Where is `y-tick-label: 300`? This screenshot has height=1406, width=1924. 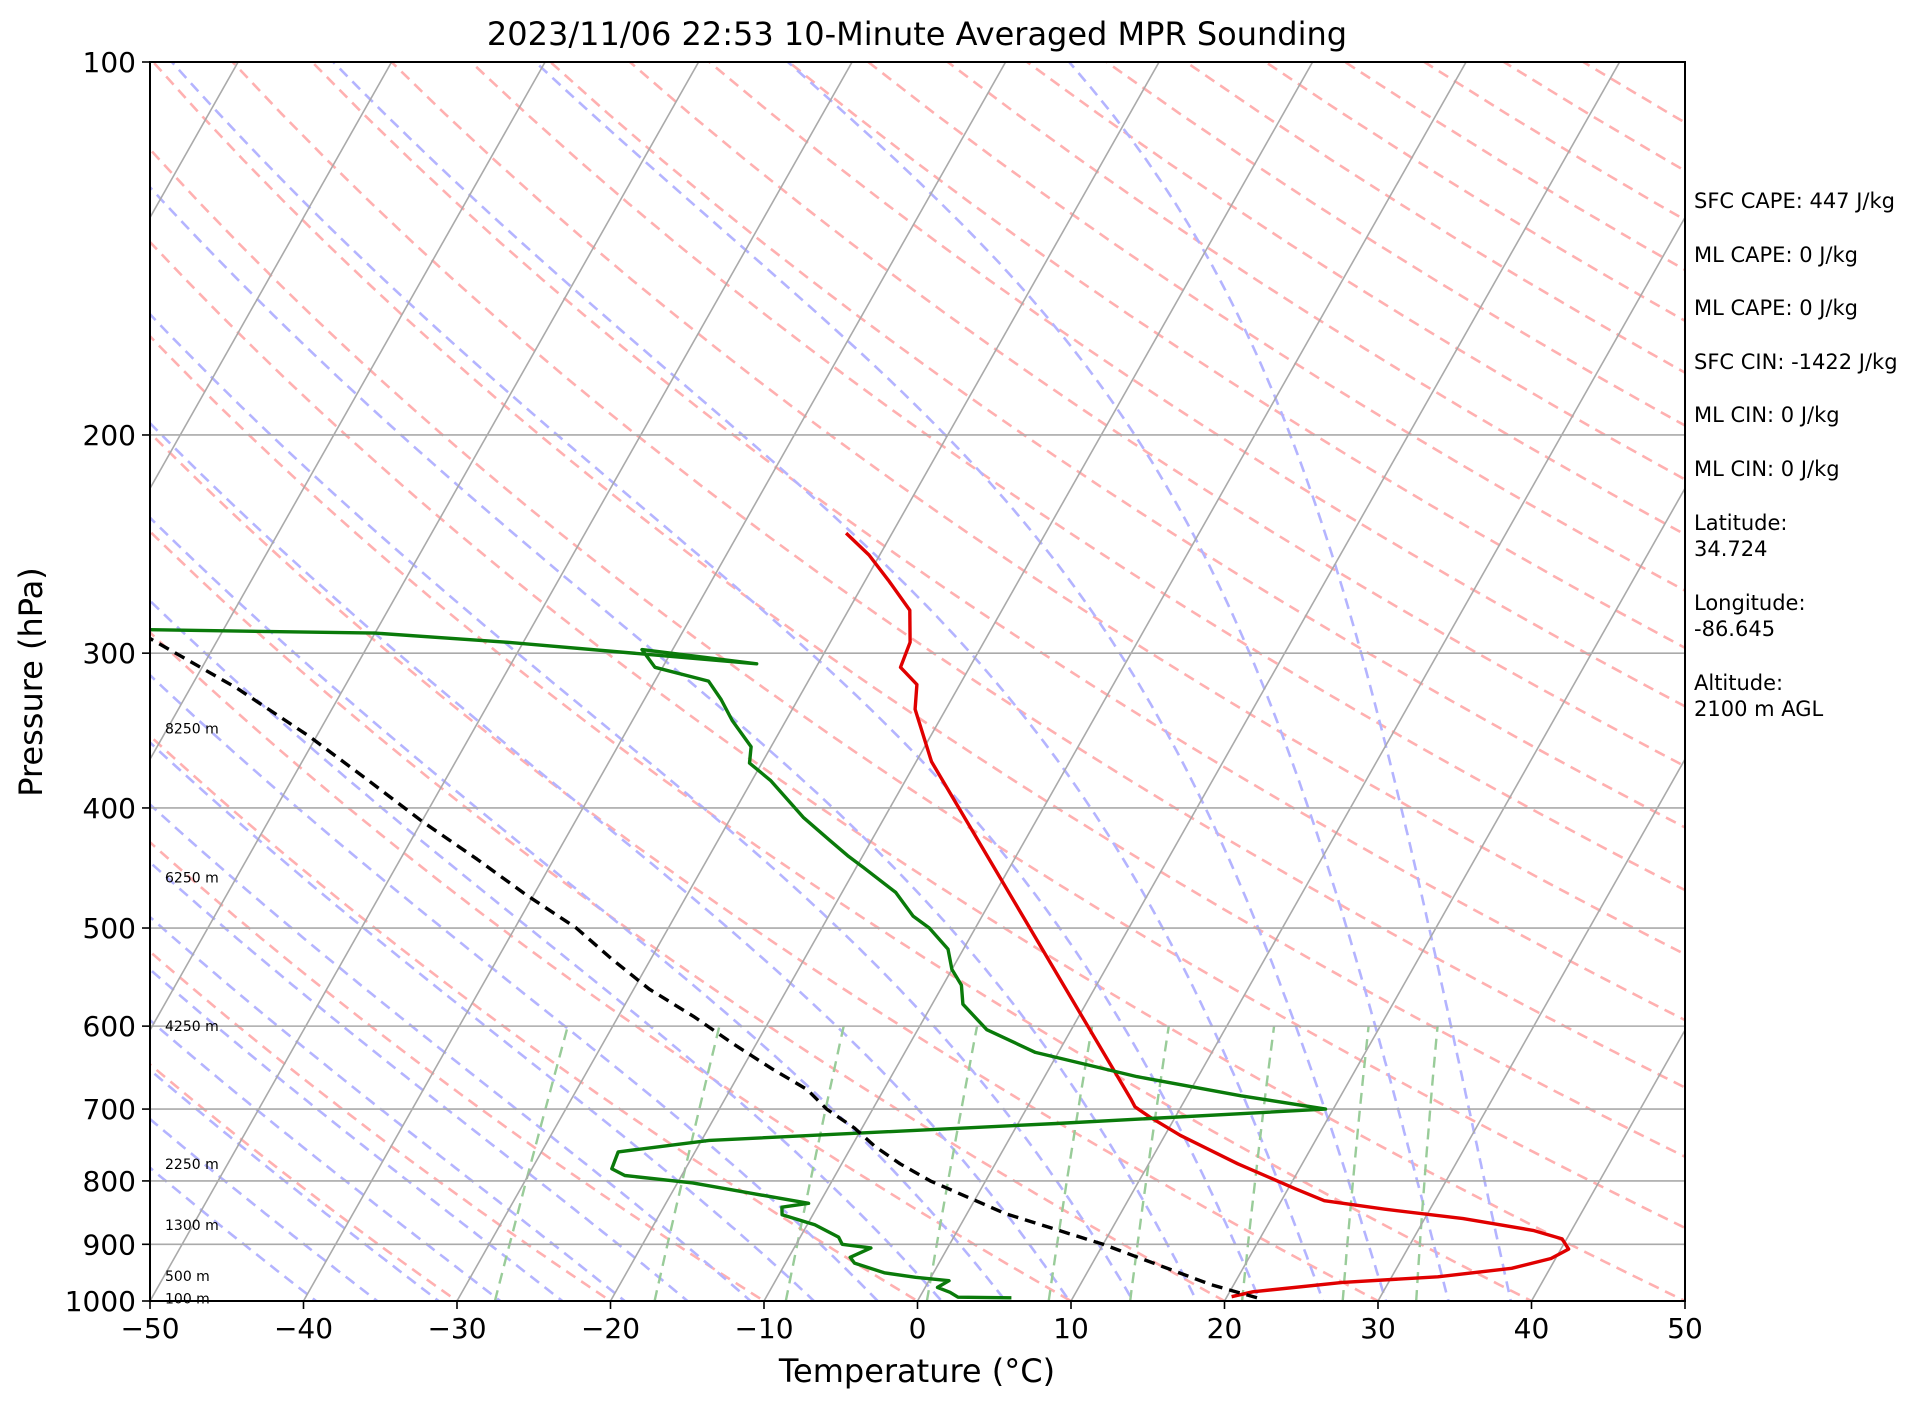
y-tick-label: 300 is located at coordinates (109, 653).